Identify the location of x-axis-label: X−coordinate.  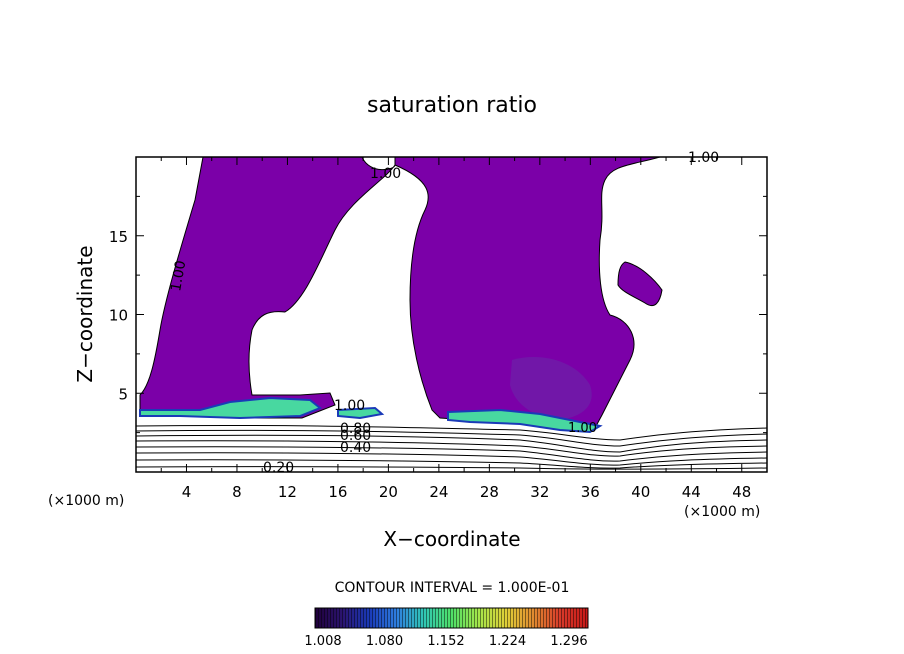
(451, 539).